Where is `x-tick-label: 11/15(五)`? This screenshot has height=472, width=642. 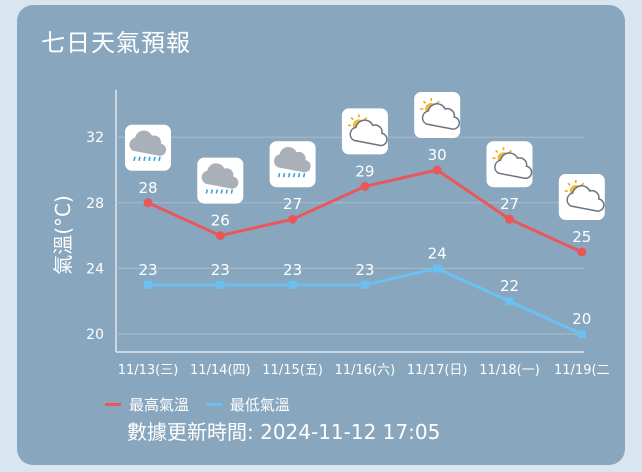
x-tick-label: 11/15(五) is located at coordinates (292, 370).